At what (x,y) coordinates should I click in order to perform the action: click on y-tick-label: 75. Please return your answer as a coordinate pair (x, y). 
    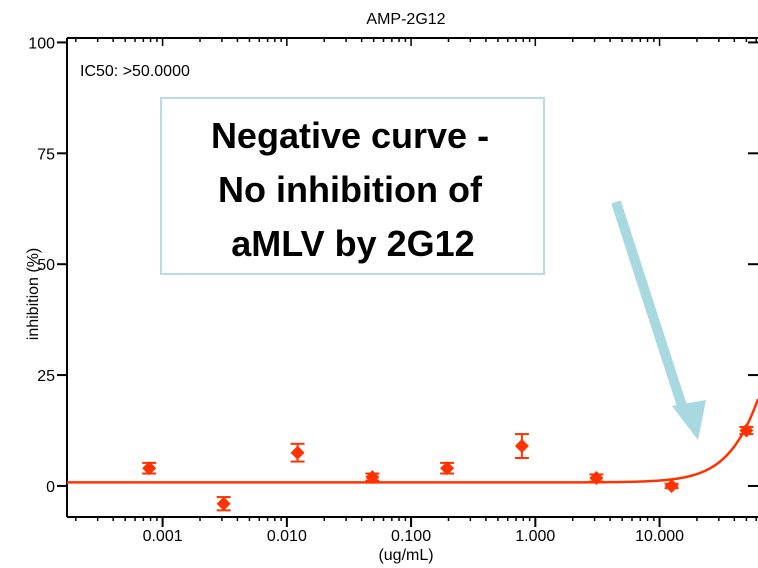
    Looking at the image, I should click on (46, 154).